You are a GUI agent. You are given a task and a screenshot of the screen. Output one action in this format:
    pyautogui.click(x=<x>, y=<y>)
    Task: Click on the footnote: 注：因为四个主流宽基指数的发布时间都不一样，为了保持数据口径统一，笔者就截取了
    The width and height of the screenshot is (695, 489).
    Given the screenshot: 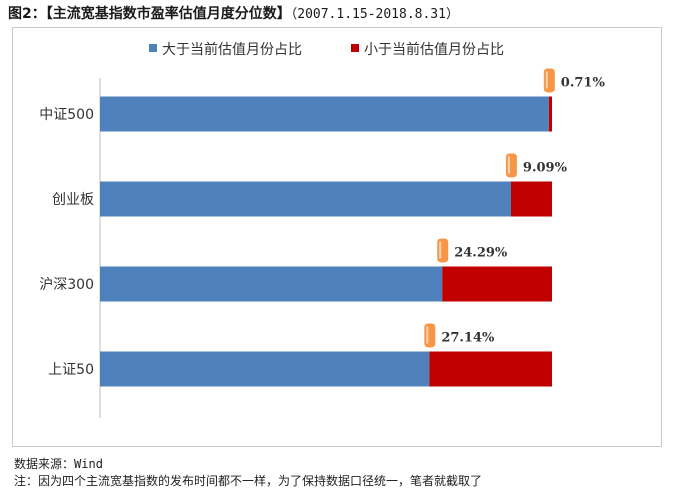 What is the action you would take?
    pyautogui.click(x=248, y=481)
    